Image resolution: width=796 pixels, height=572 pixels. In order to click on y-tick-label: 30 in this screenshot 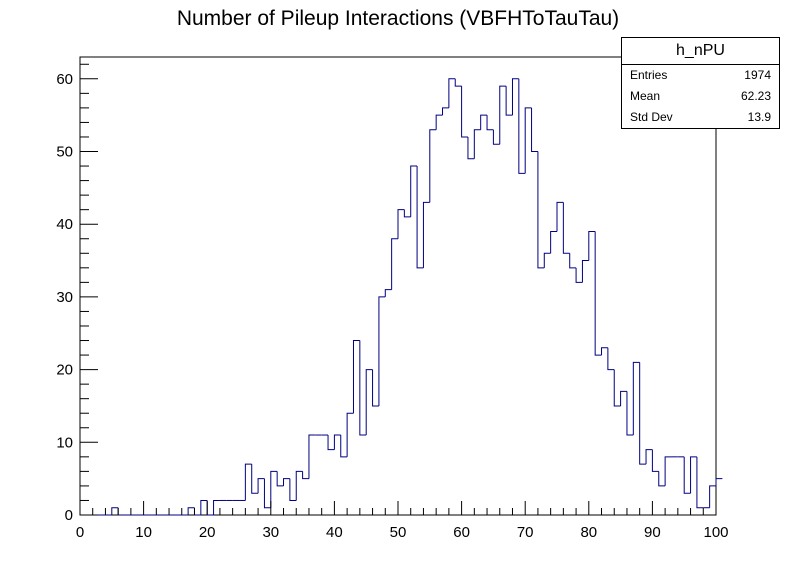, I will do `click(64, 297)`.